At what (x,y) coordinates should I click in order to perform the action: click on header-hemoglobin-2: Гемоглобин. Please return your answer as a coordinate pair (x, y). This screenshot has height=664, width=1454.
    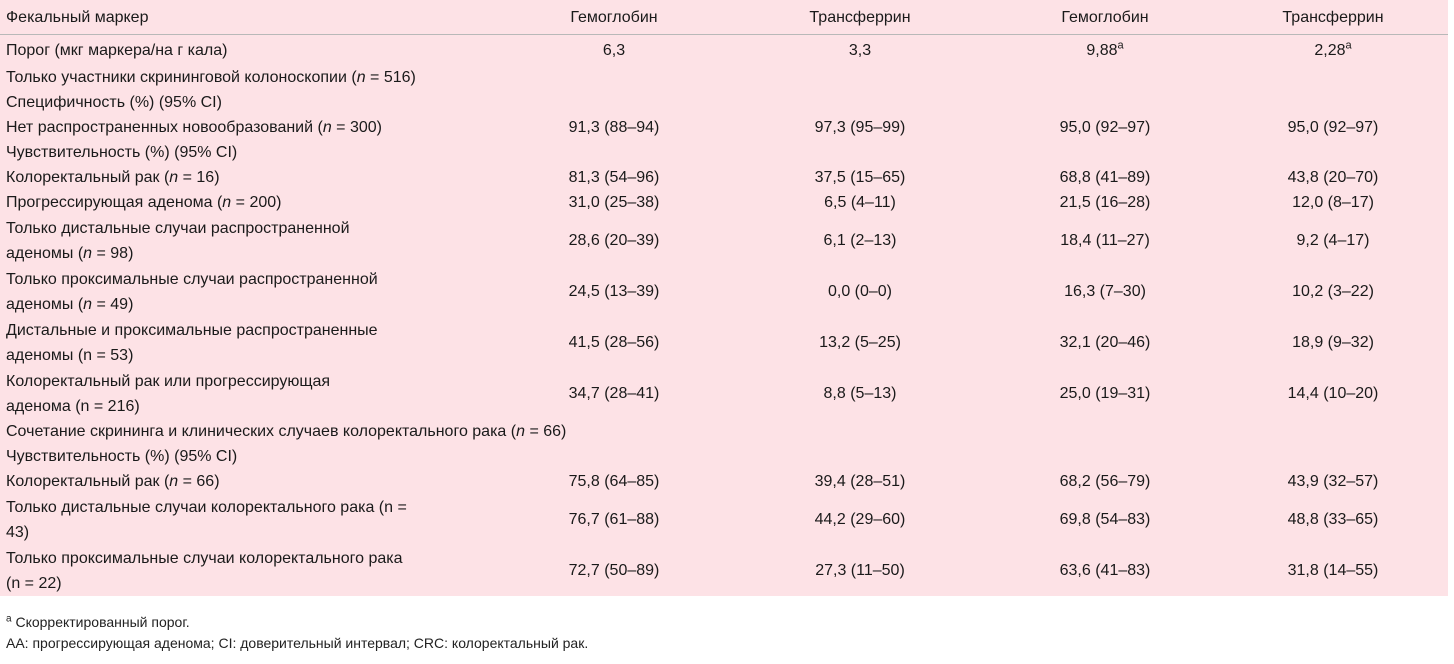
    Looking at the image, I should click on (1105, 17).